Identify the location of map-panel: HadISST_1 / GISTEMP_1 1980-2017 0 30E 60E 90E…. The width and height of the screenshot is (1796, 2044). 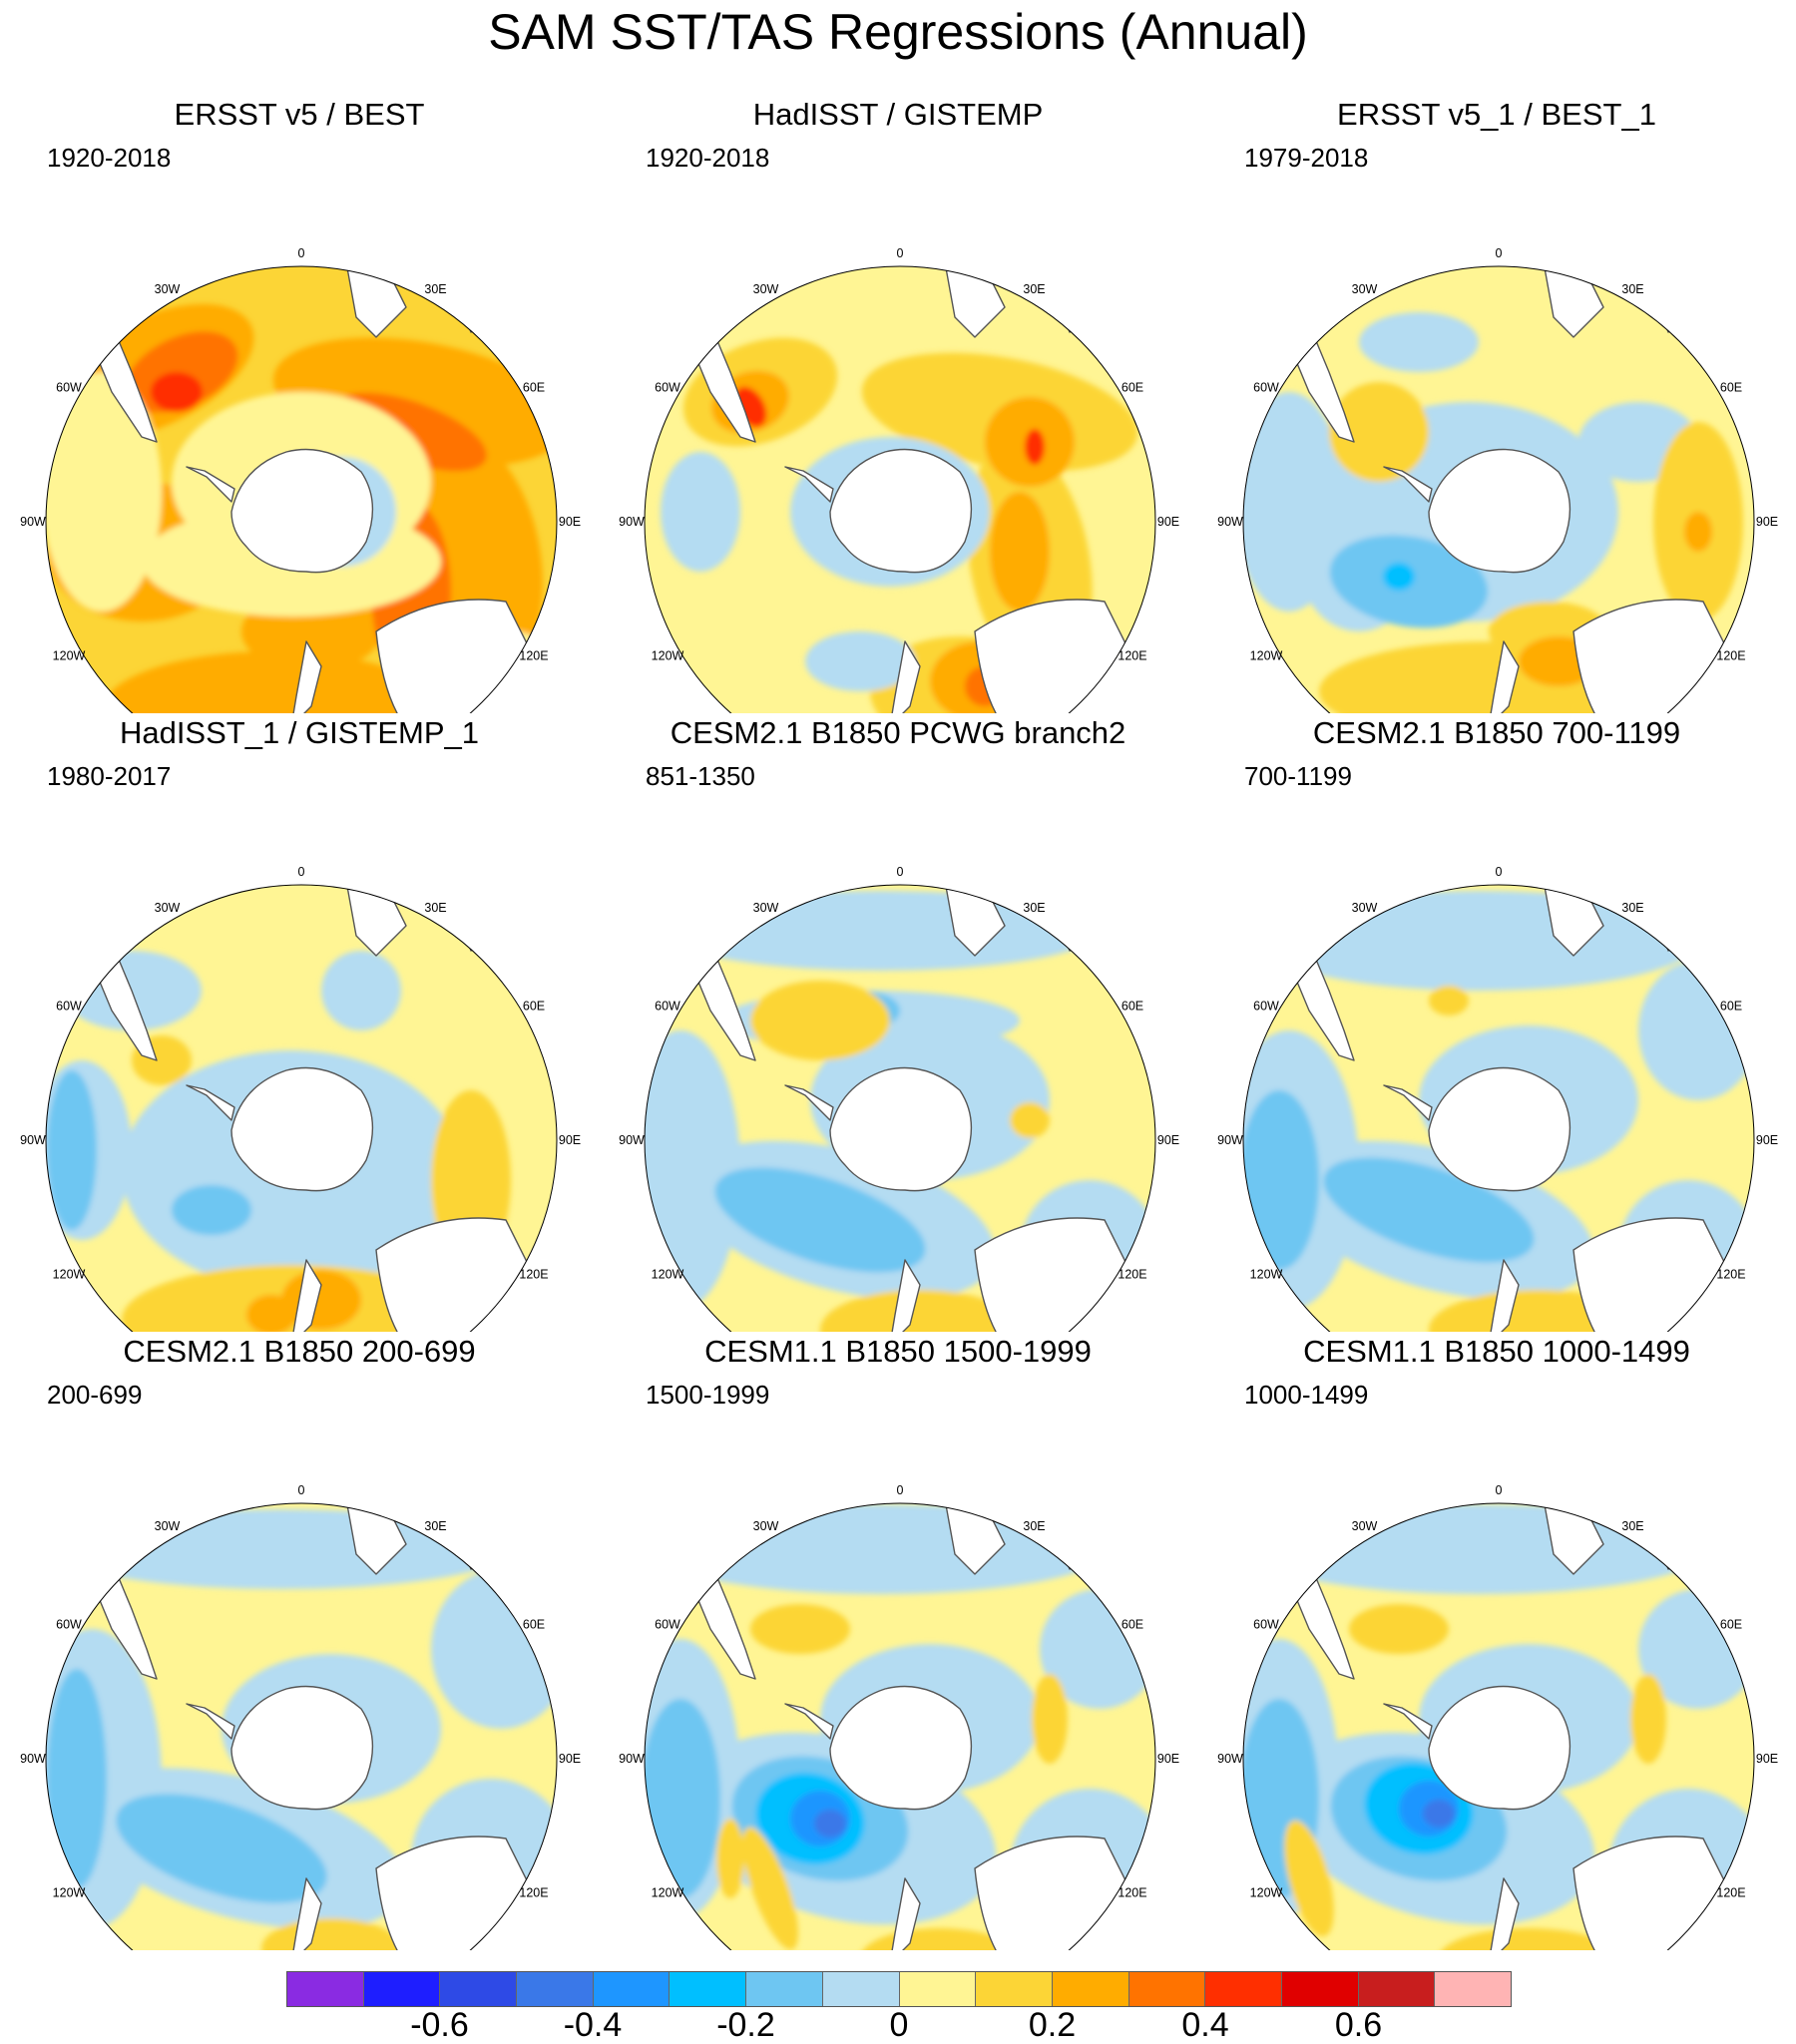
(299, 1022).